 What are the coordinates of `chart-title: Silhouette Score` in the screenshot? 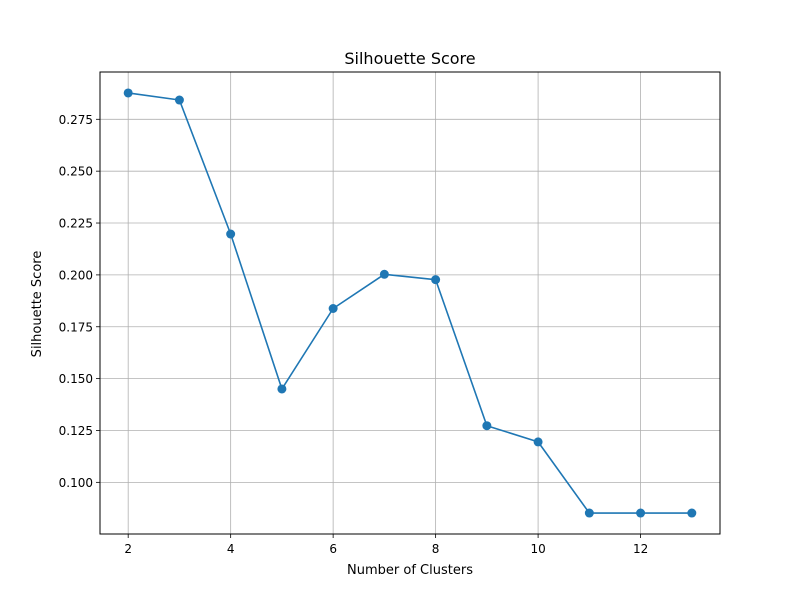 It's located at (409, 58).